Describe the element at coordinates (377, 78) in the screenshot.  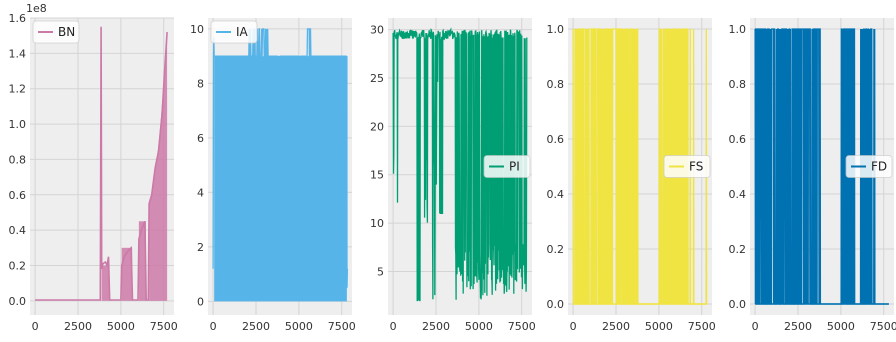
I see `y-tick-label: 25` at that location.